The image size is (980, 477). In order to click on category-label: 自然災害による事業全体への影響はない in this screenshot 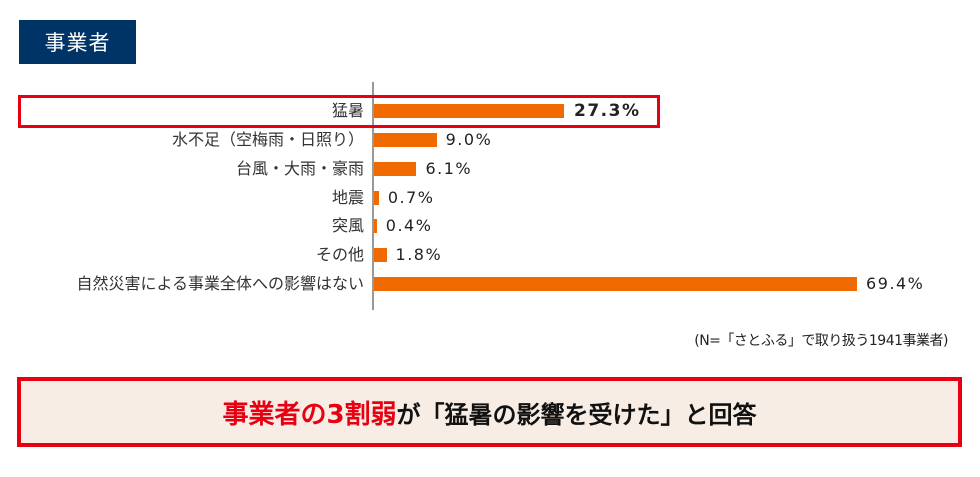, I will do `click(220, 283)`.